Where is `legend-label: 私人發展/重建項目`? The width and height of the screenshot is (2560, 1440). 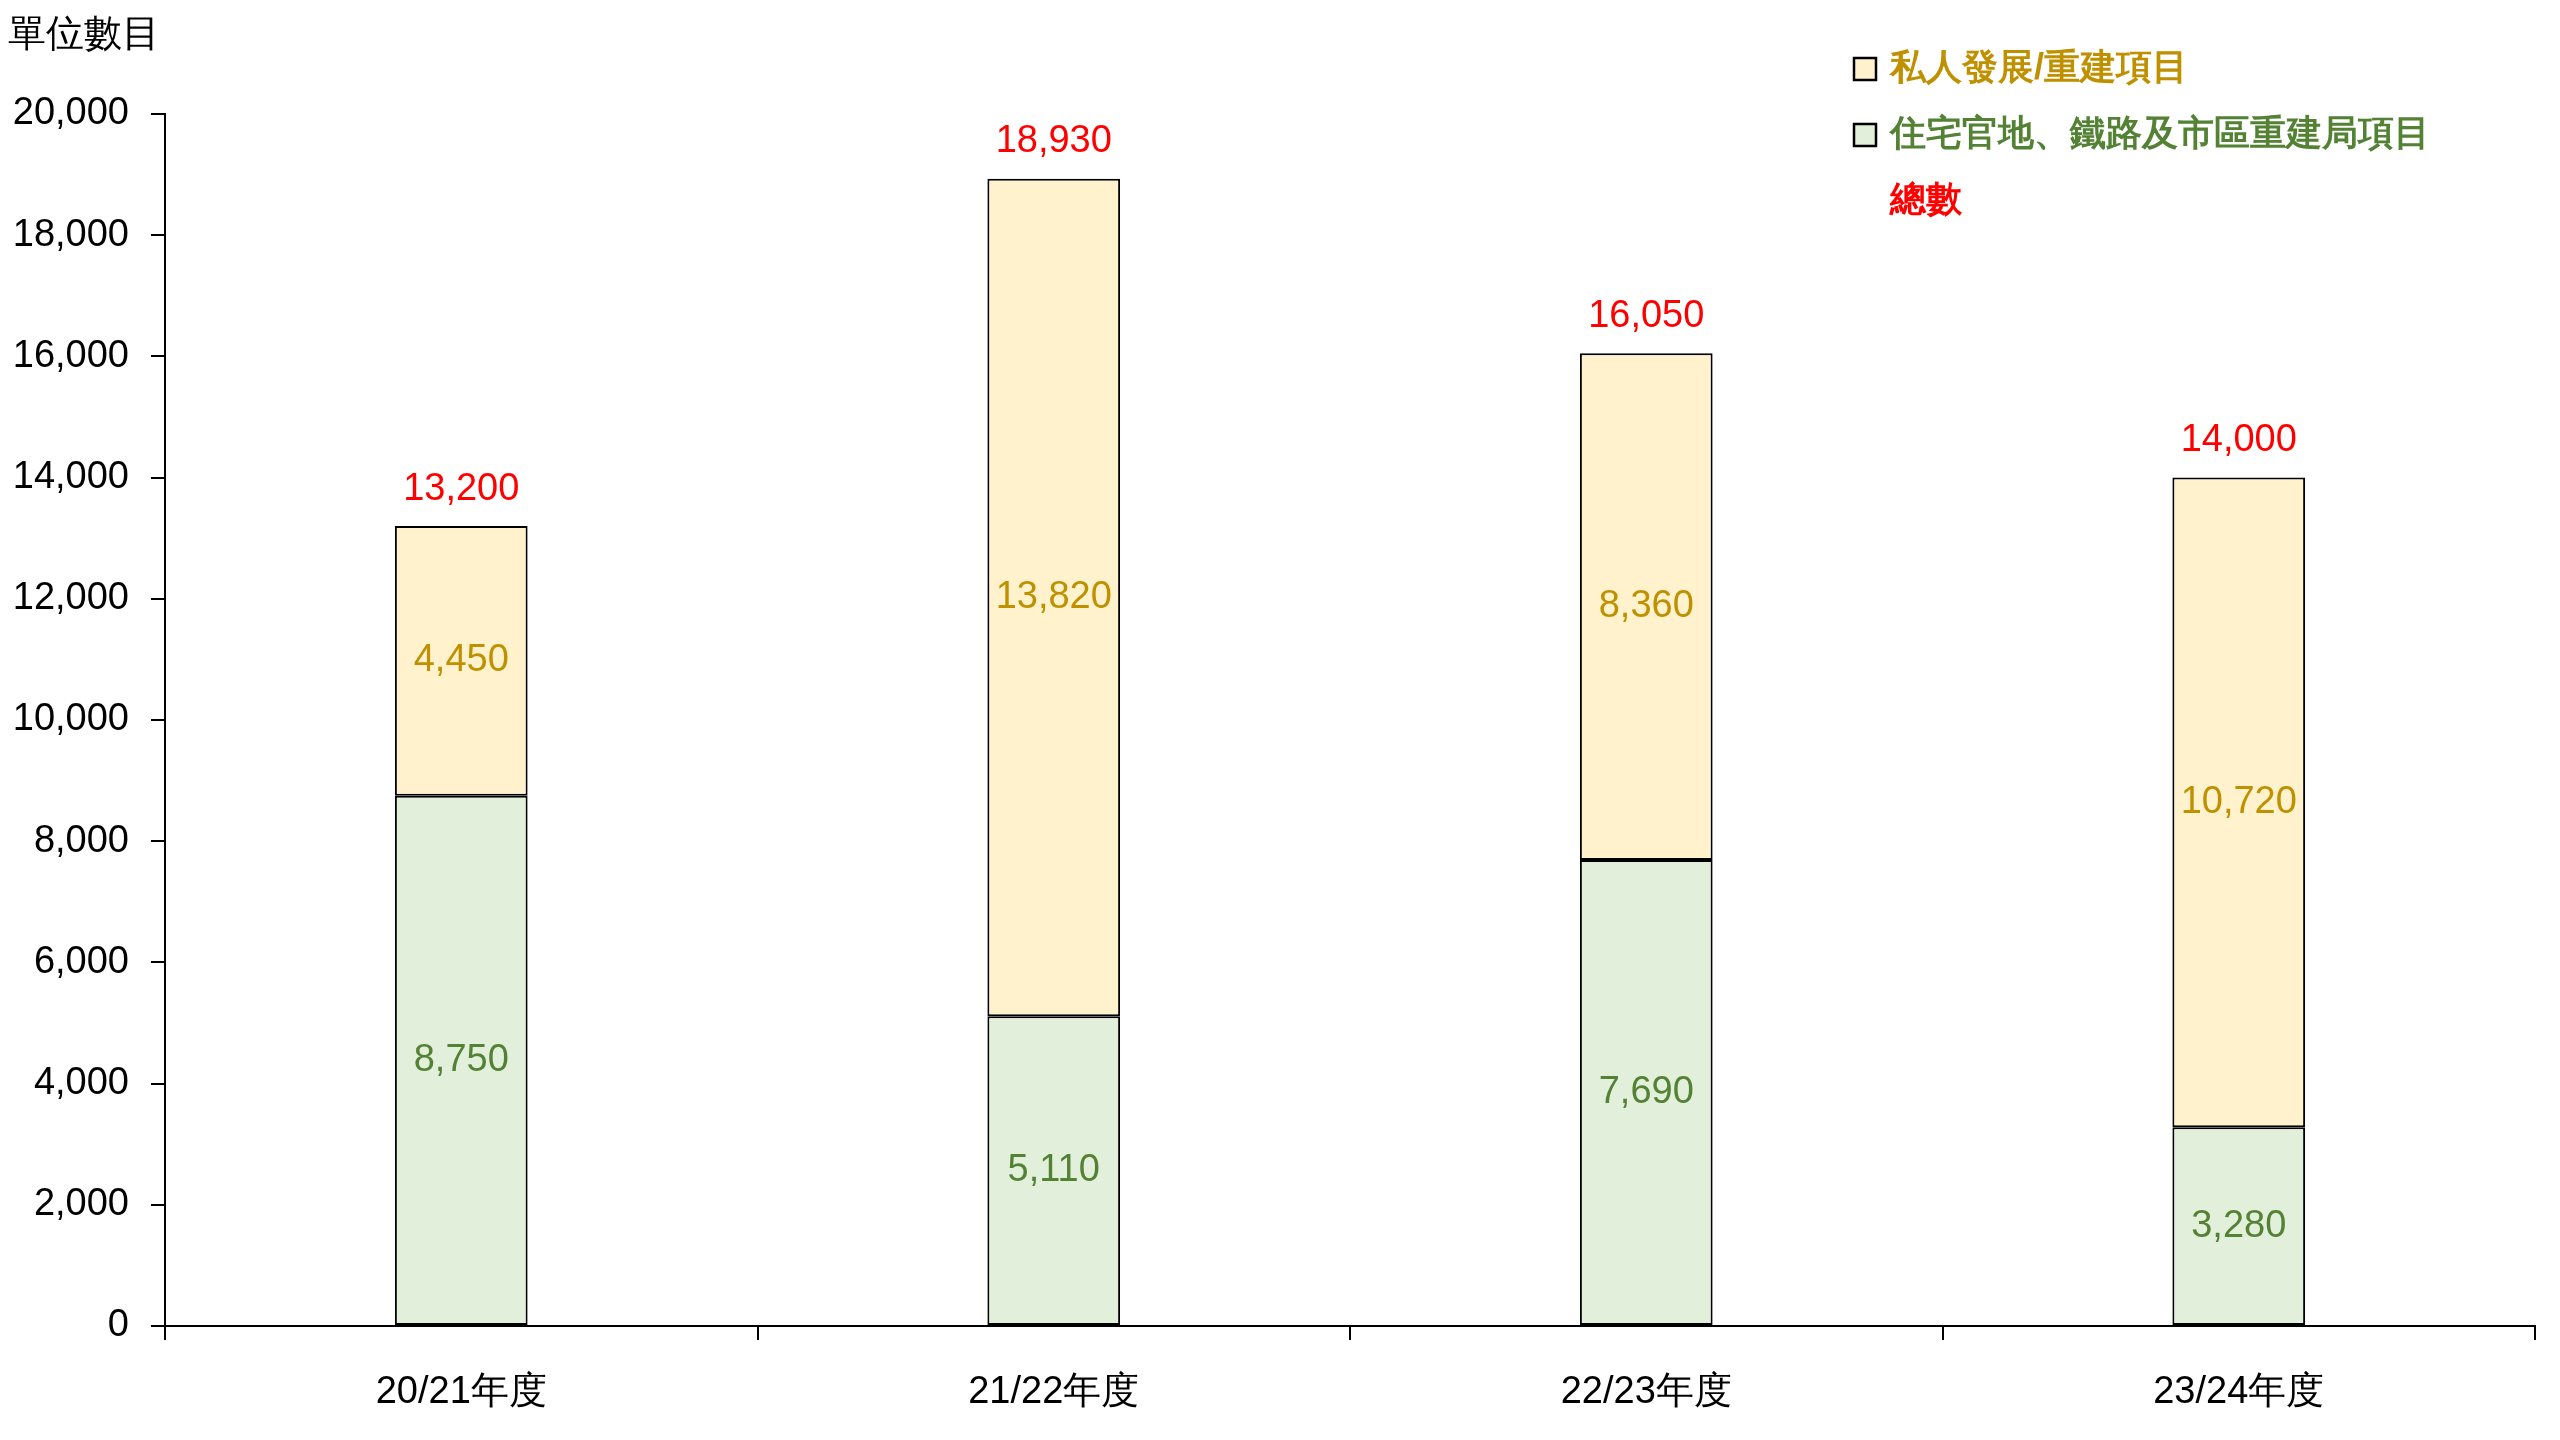 legend-label: 私人發展/重建項目 is located at coordinates (2039, 66).